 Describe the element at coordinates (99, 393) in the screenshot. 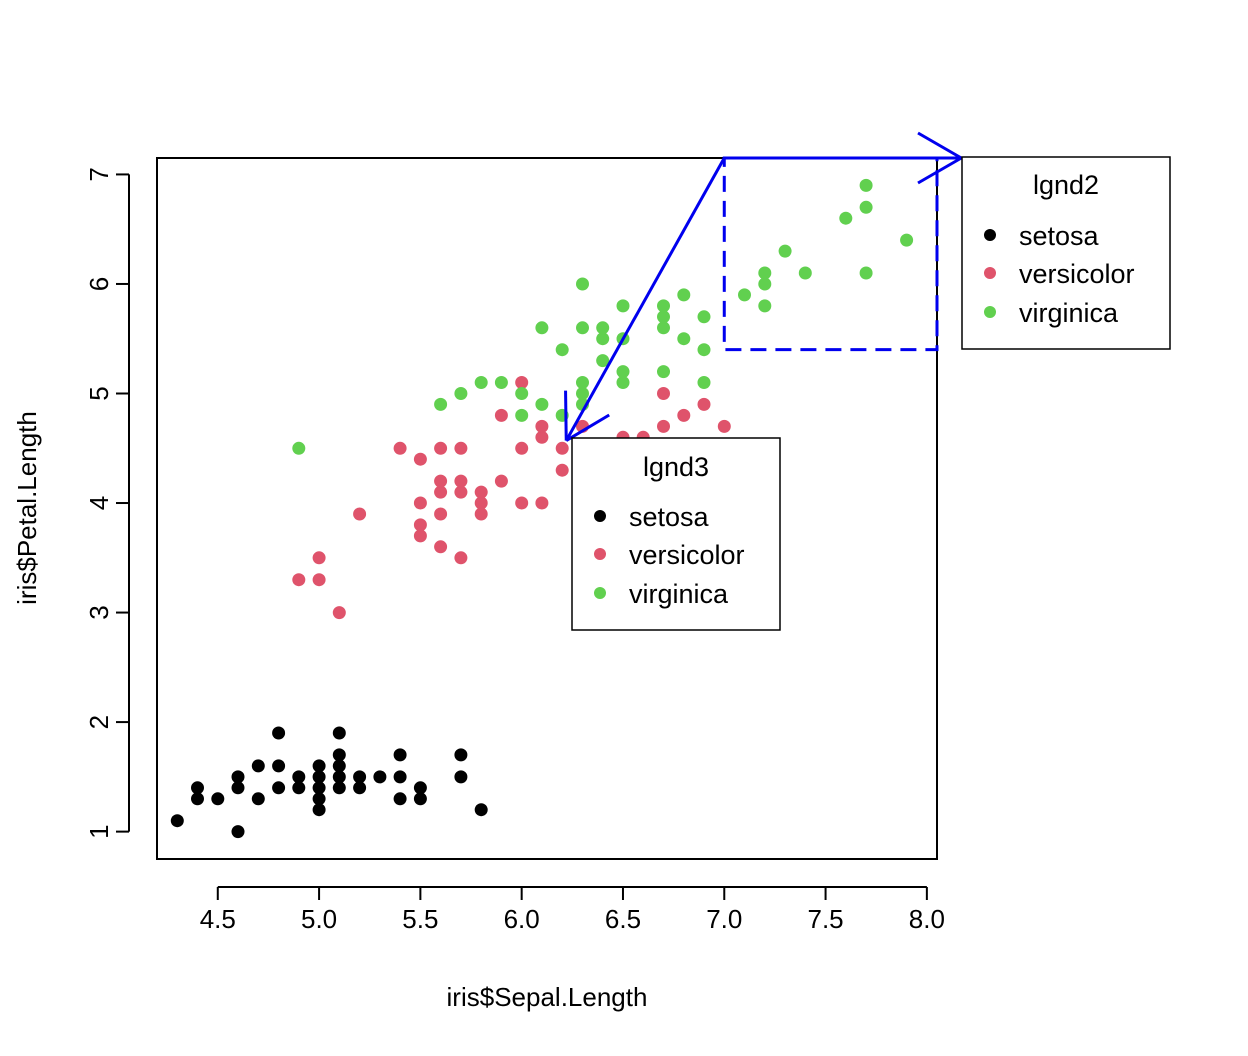

I see `y-tick-label: 5` at that location.